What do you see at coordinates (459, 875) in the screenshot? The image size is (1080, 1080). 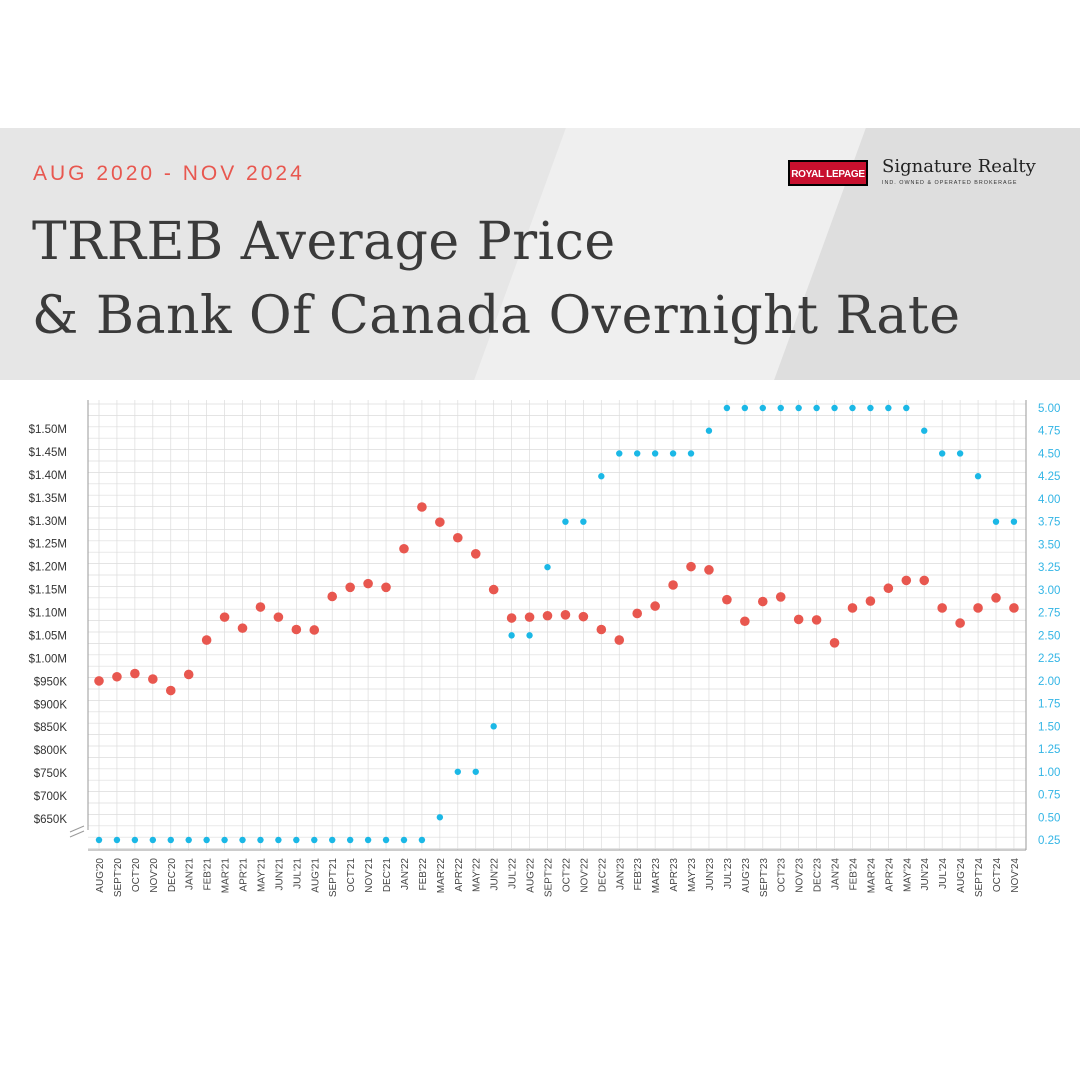 I see `x-axis-tick-label: APR'22` at bounding box center [459, 875].